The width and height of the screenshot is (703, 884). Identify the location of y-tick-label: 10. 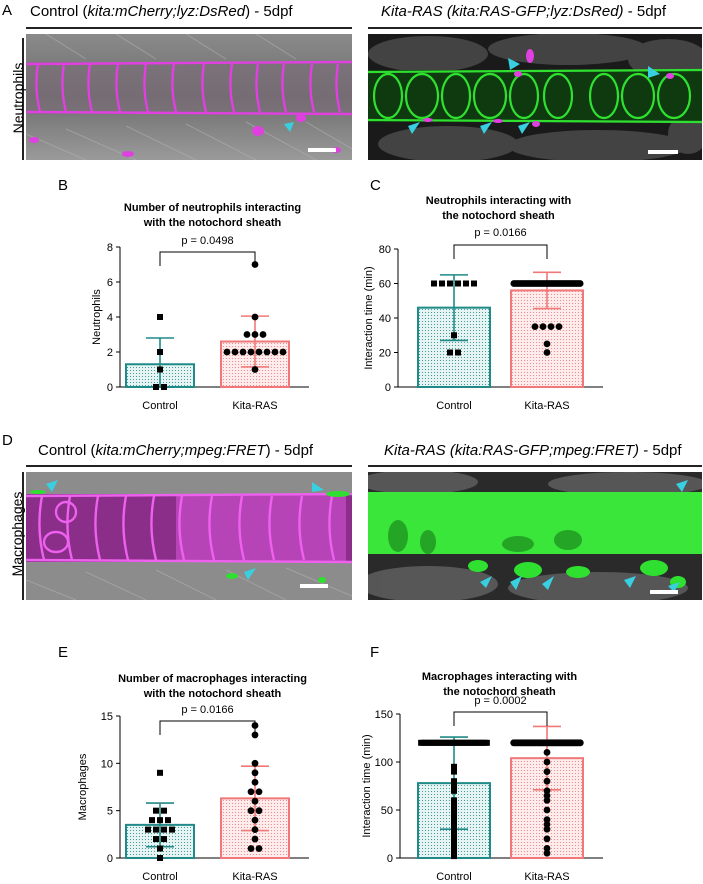
(107, 764).